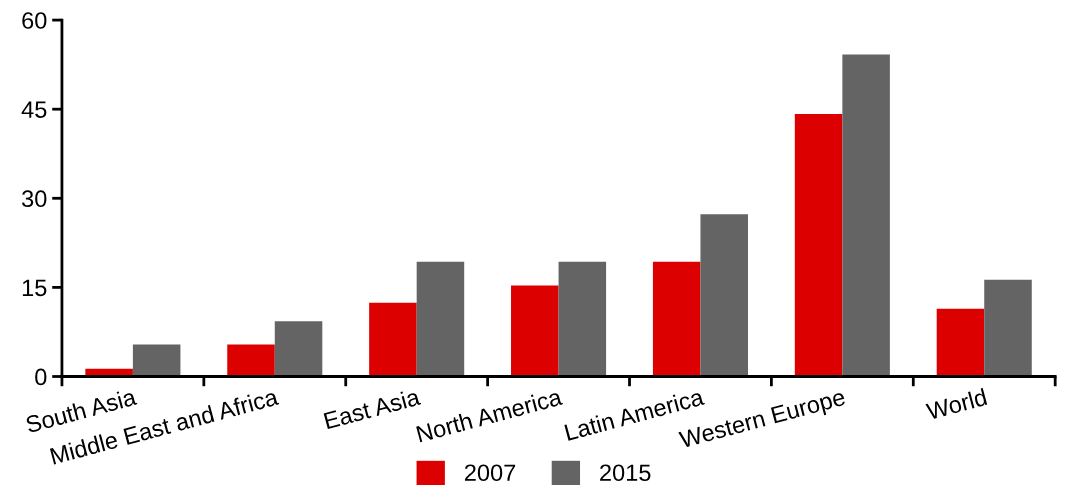  Describe the element at coordinates (34, 288) in the screenshot. I see `y-tick-label: 15` at that location.